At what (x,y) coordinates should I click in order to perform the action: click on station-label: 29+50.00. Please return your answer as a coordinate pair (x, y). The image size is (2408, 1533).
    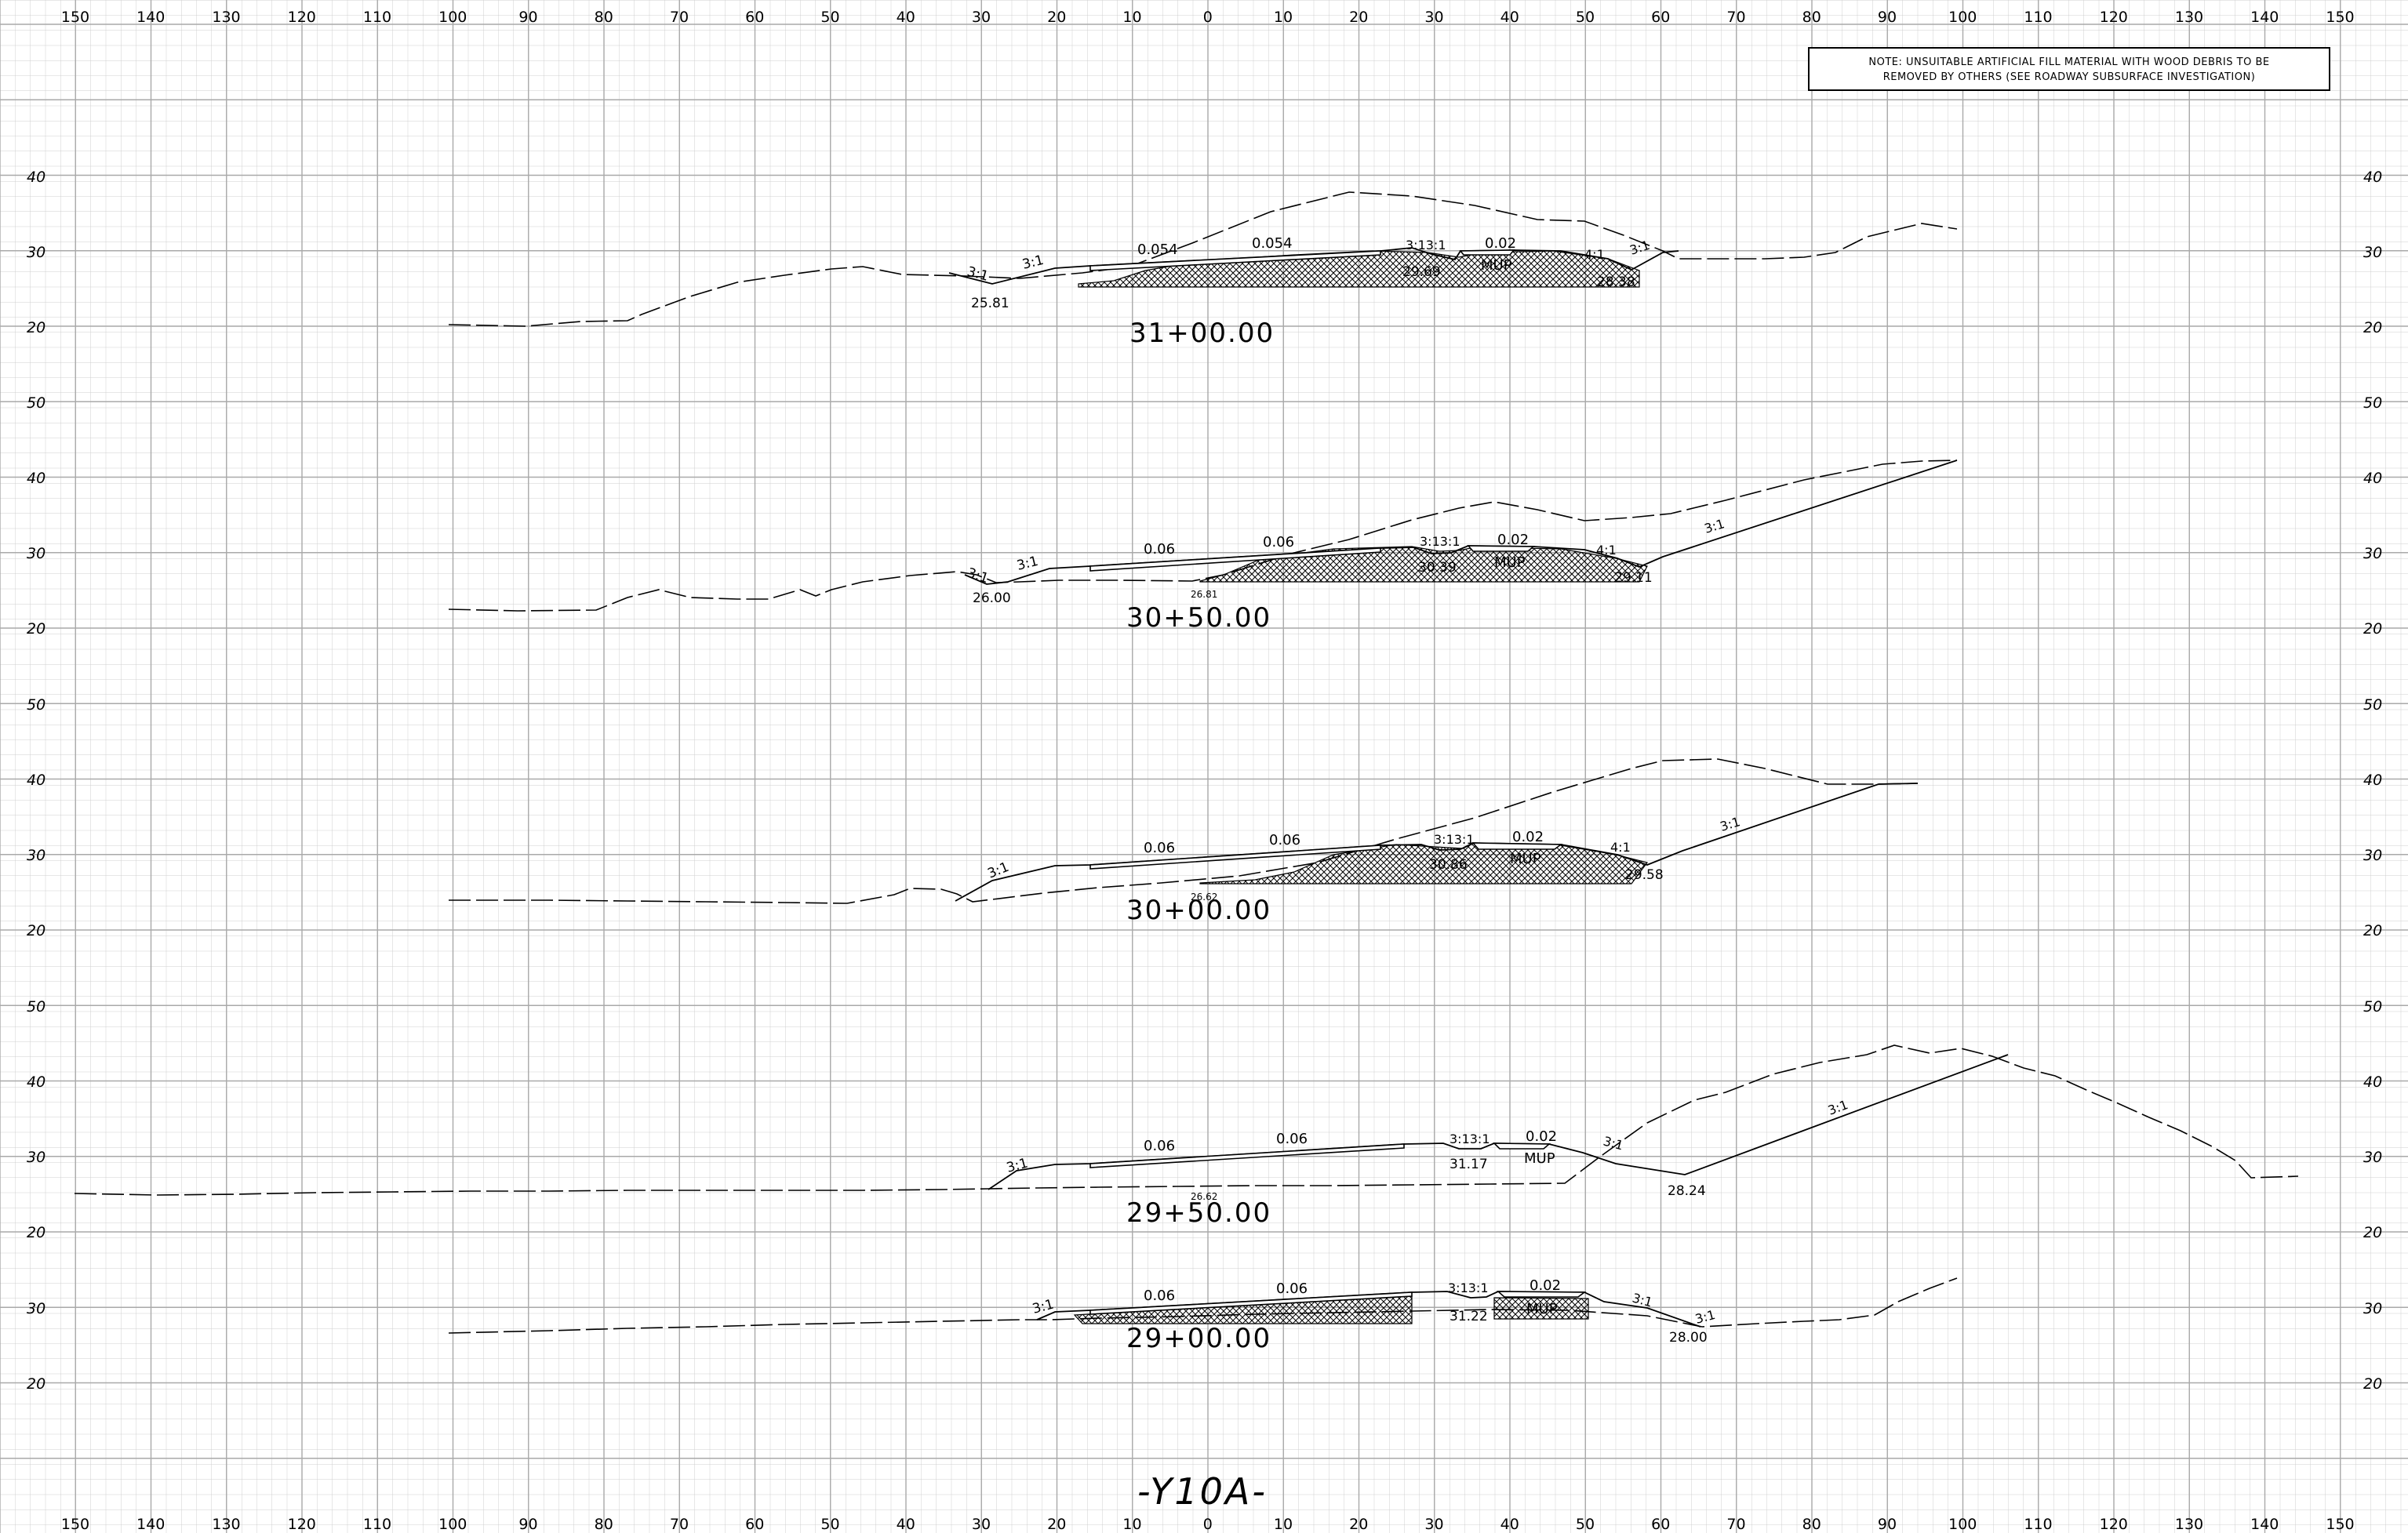
    Looking at the image, I should click on (1198, 1213).